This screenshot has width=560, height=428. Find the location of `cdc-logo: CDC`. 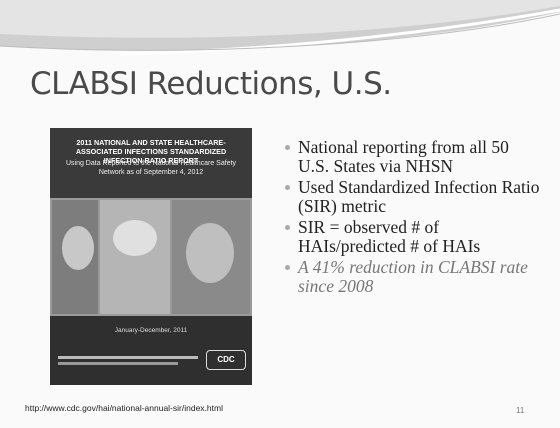

cdc-logo: CDC is located at coordinates (226, 360).